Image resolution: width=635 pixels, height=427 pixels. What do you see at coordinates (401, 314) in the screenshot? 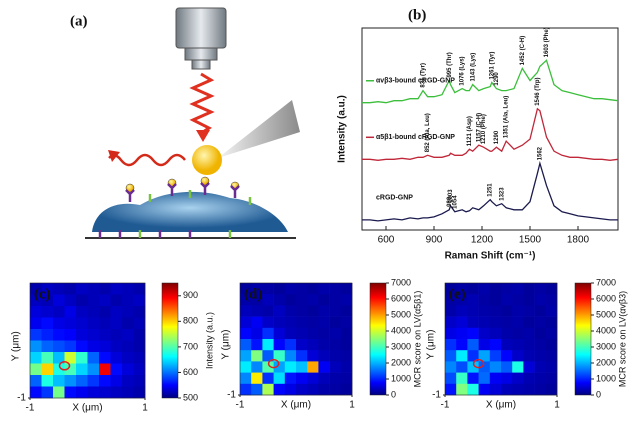
I see `colorbar-tick-label: 5000` at bounding box center [401, 314].